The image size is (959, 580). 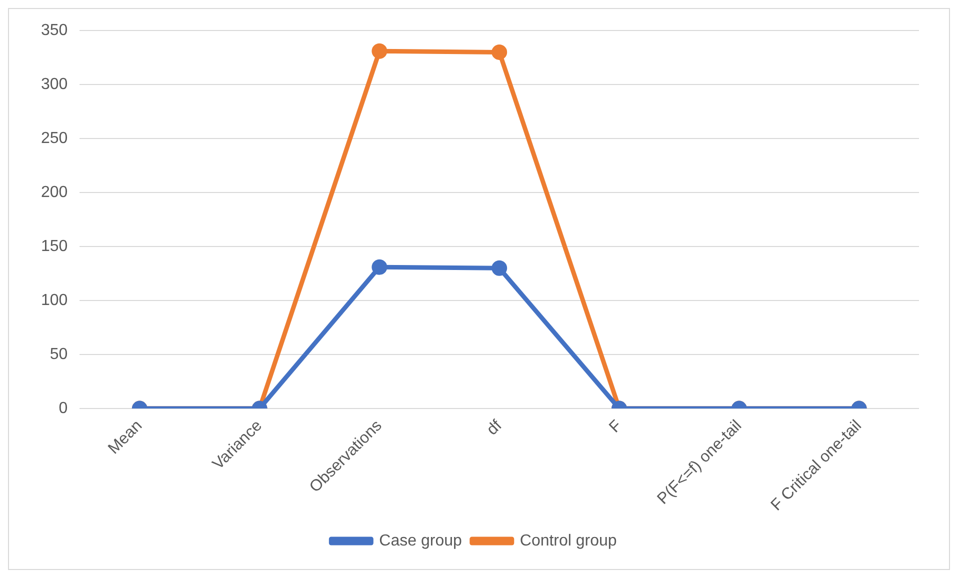 What do you see at coordinates (54, 84) in the screenshot?
I see `y-tick-label: 300` at bounding box center [54, 84].